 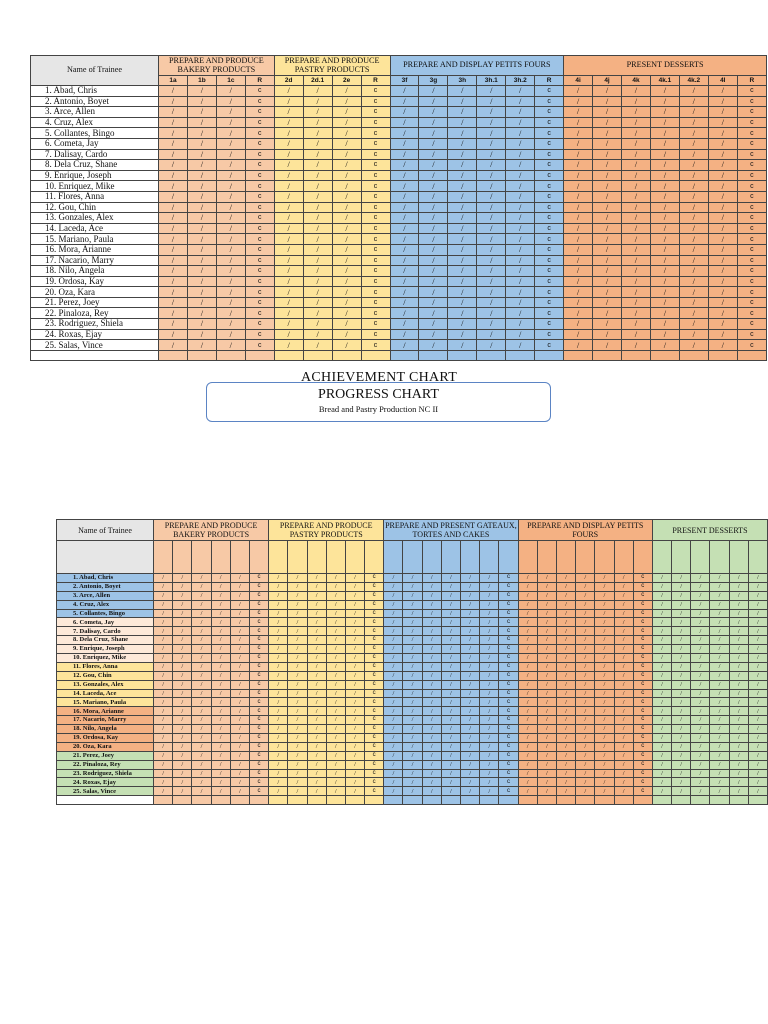 I want to click on trainee-row: 14. Laceda, Ace / / / c / / / c / / / / / c / / / / / / c, so click(x=399, y=228).